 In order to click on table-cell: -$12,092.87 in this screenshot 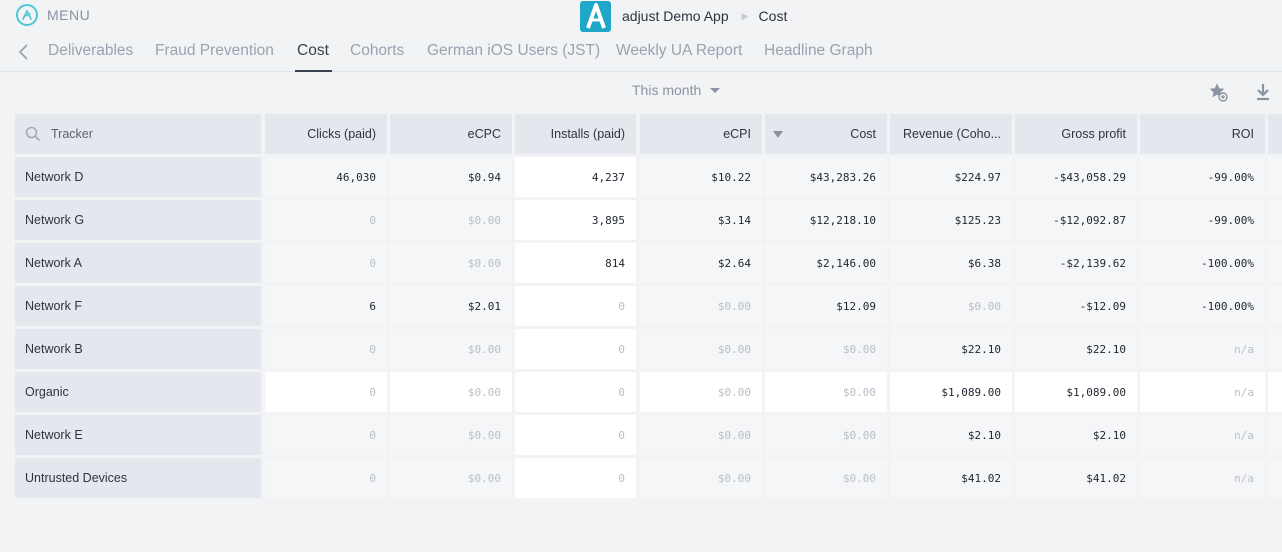, I will do `click(1076, 220)`.